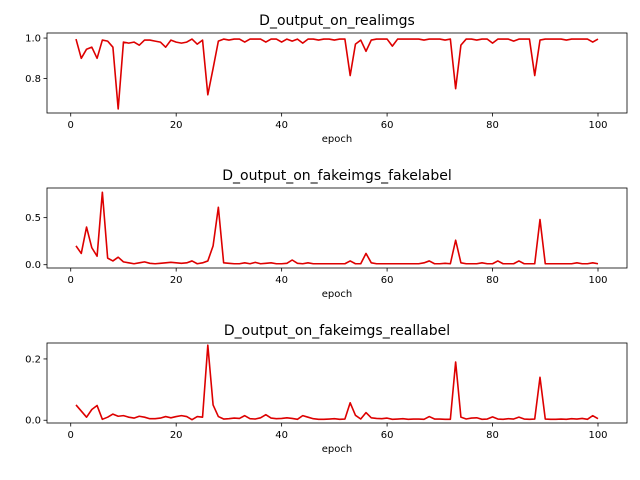 The image size is (640, 480). Describe the element at coordinates (33, 218) in the screenshot. I see `y-tick-label: 0.5` at that location.